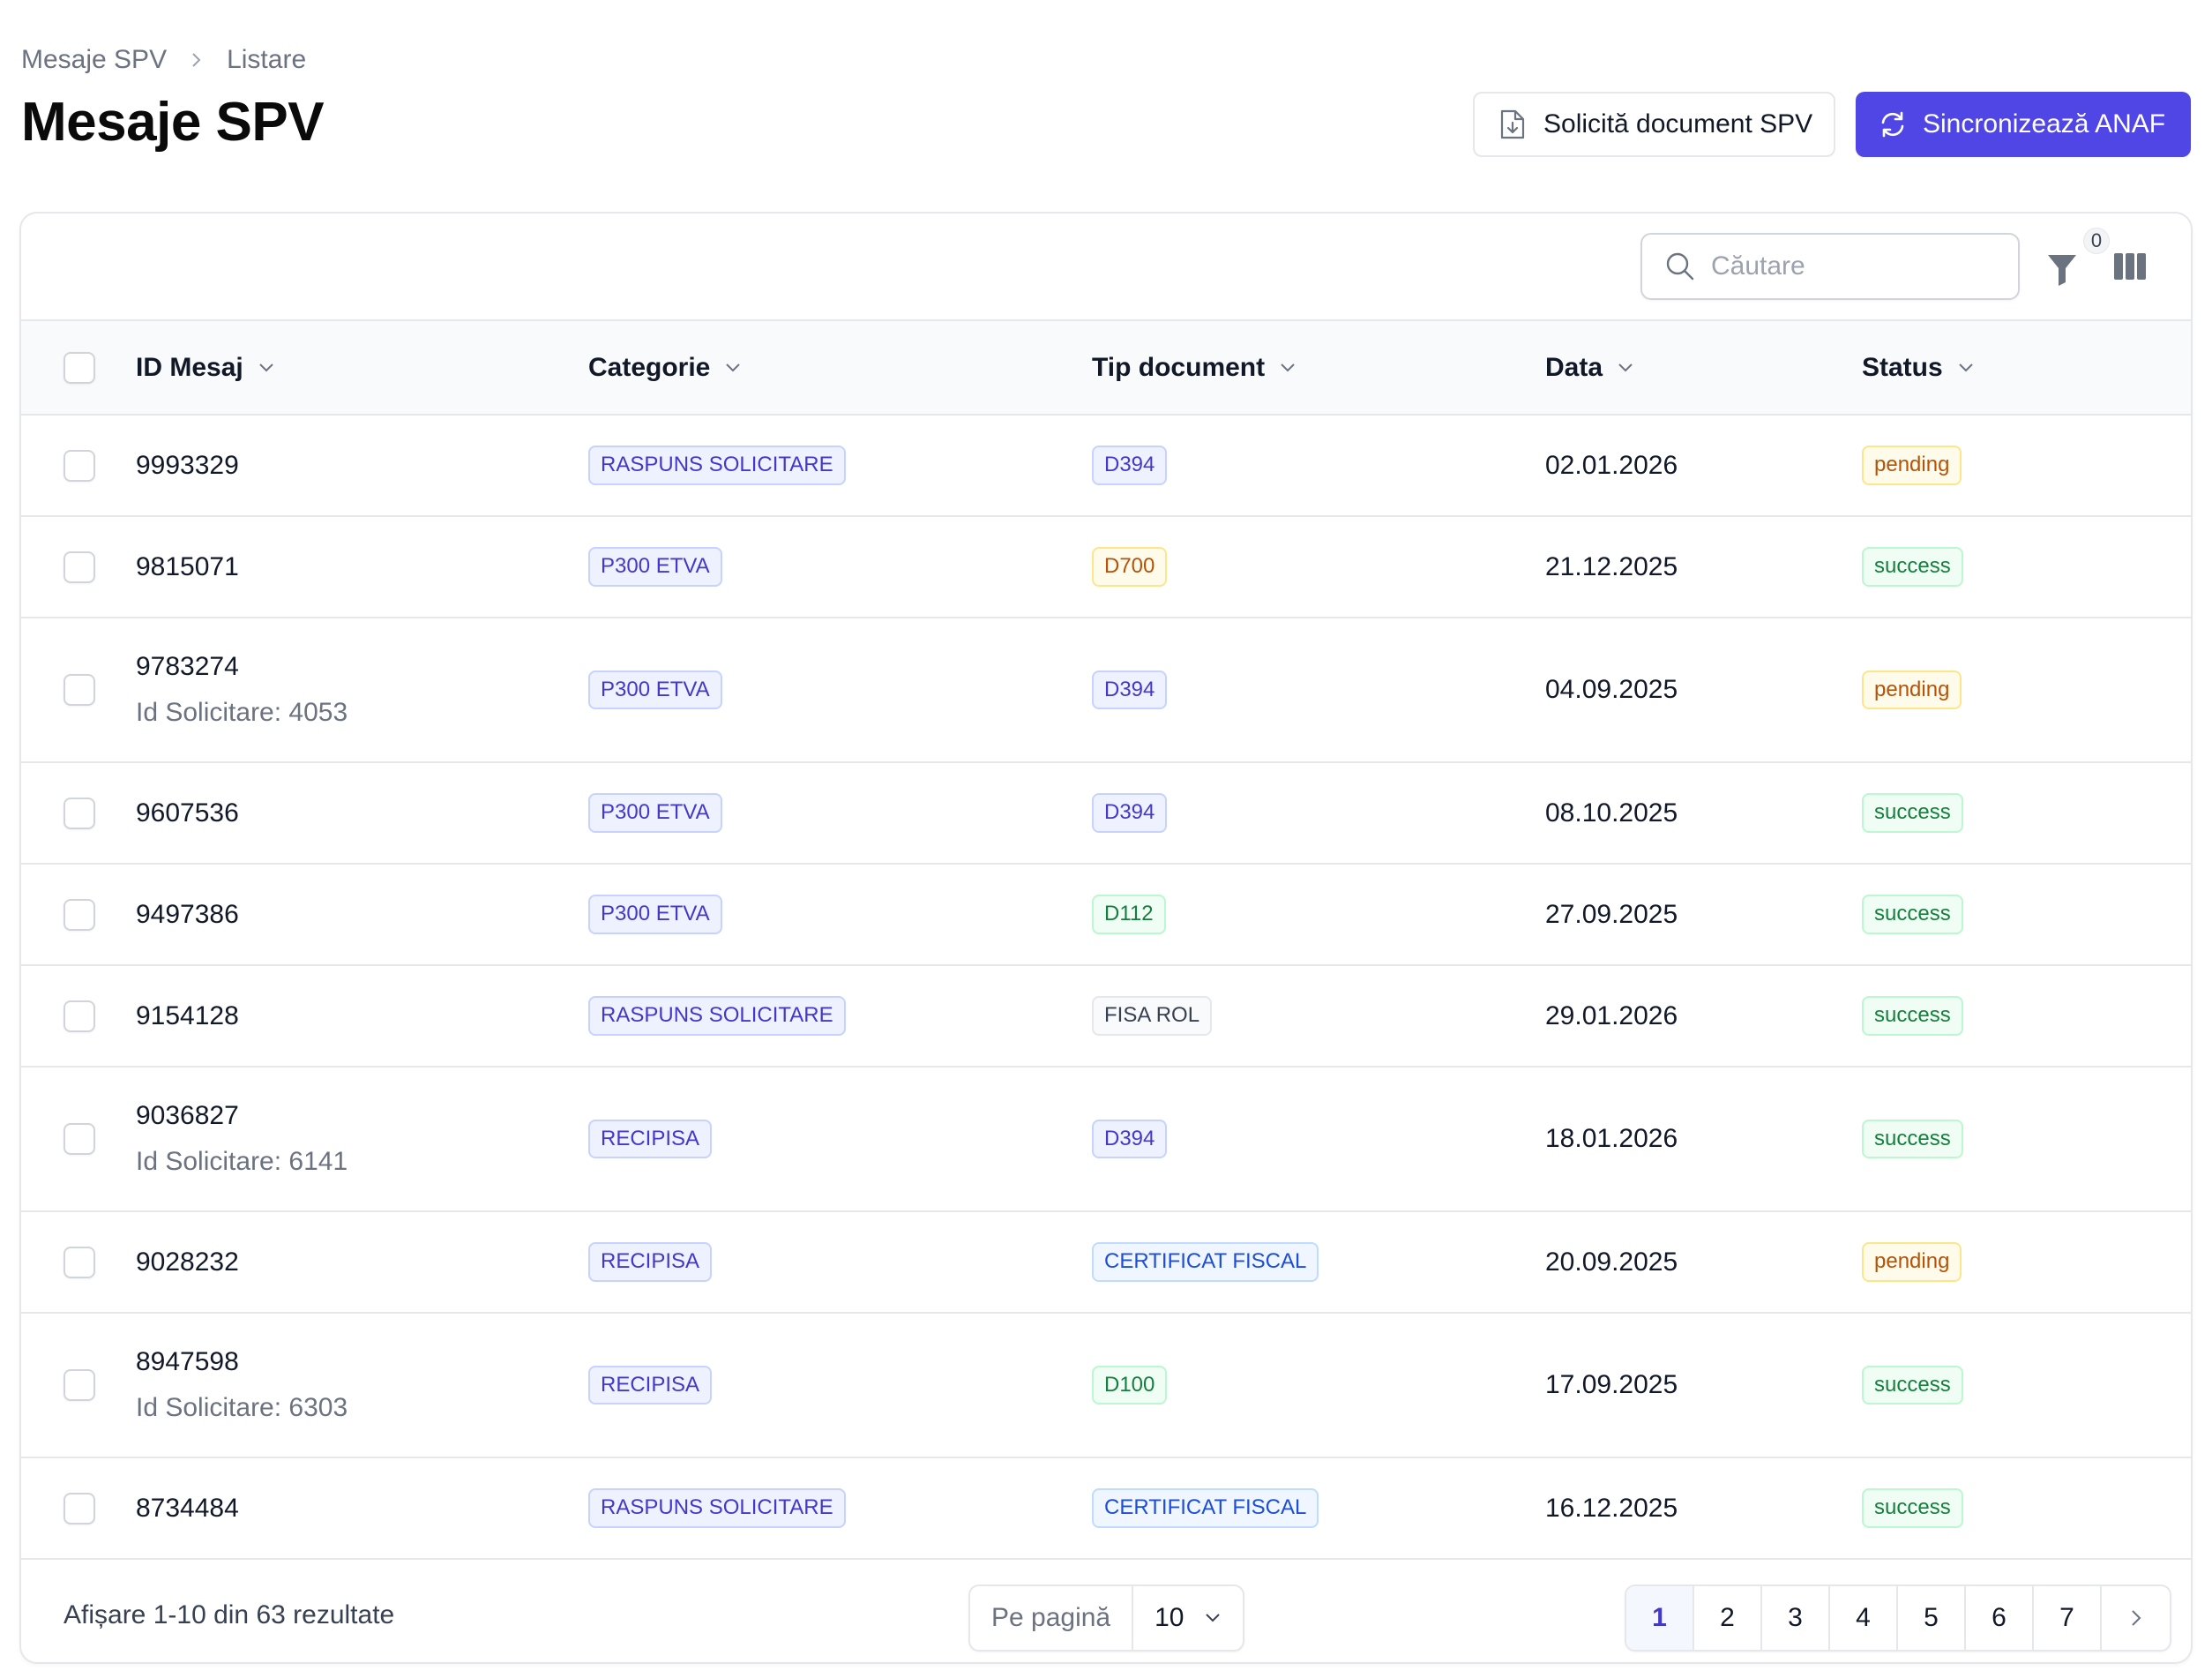 The height and width of the screenshot is (1678, 2212). Describe the element at coordinates (1660, 1618) in the screenshot. I see `page-button-1: 1` at that location.